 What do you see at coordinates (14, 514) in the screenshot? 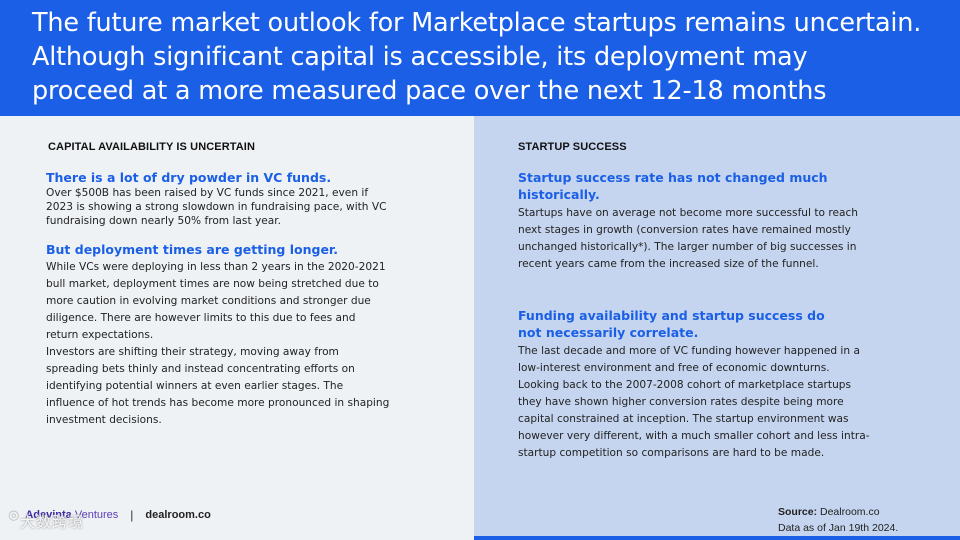
I see `watermark-logo-icon: ◎` at bounding box center [14, 514].